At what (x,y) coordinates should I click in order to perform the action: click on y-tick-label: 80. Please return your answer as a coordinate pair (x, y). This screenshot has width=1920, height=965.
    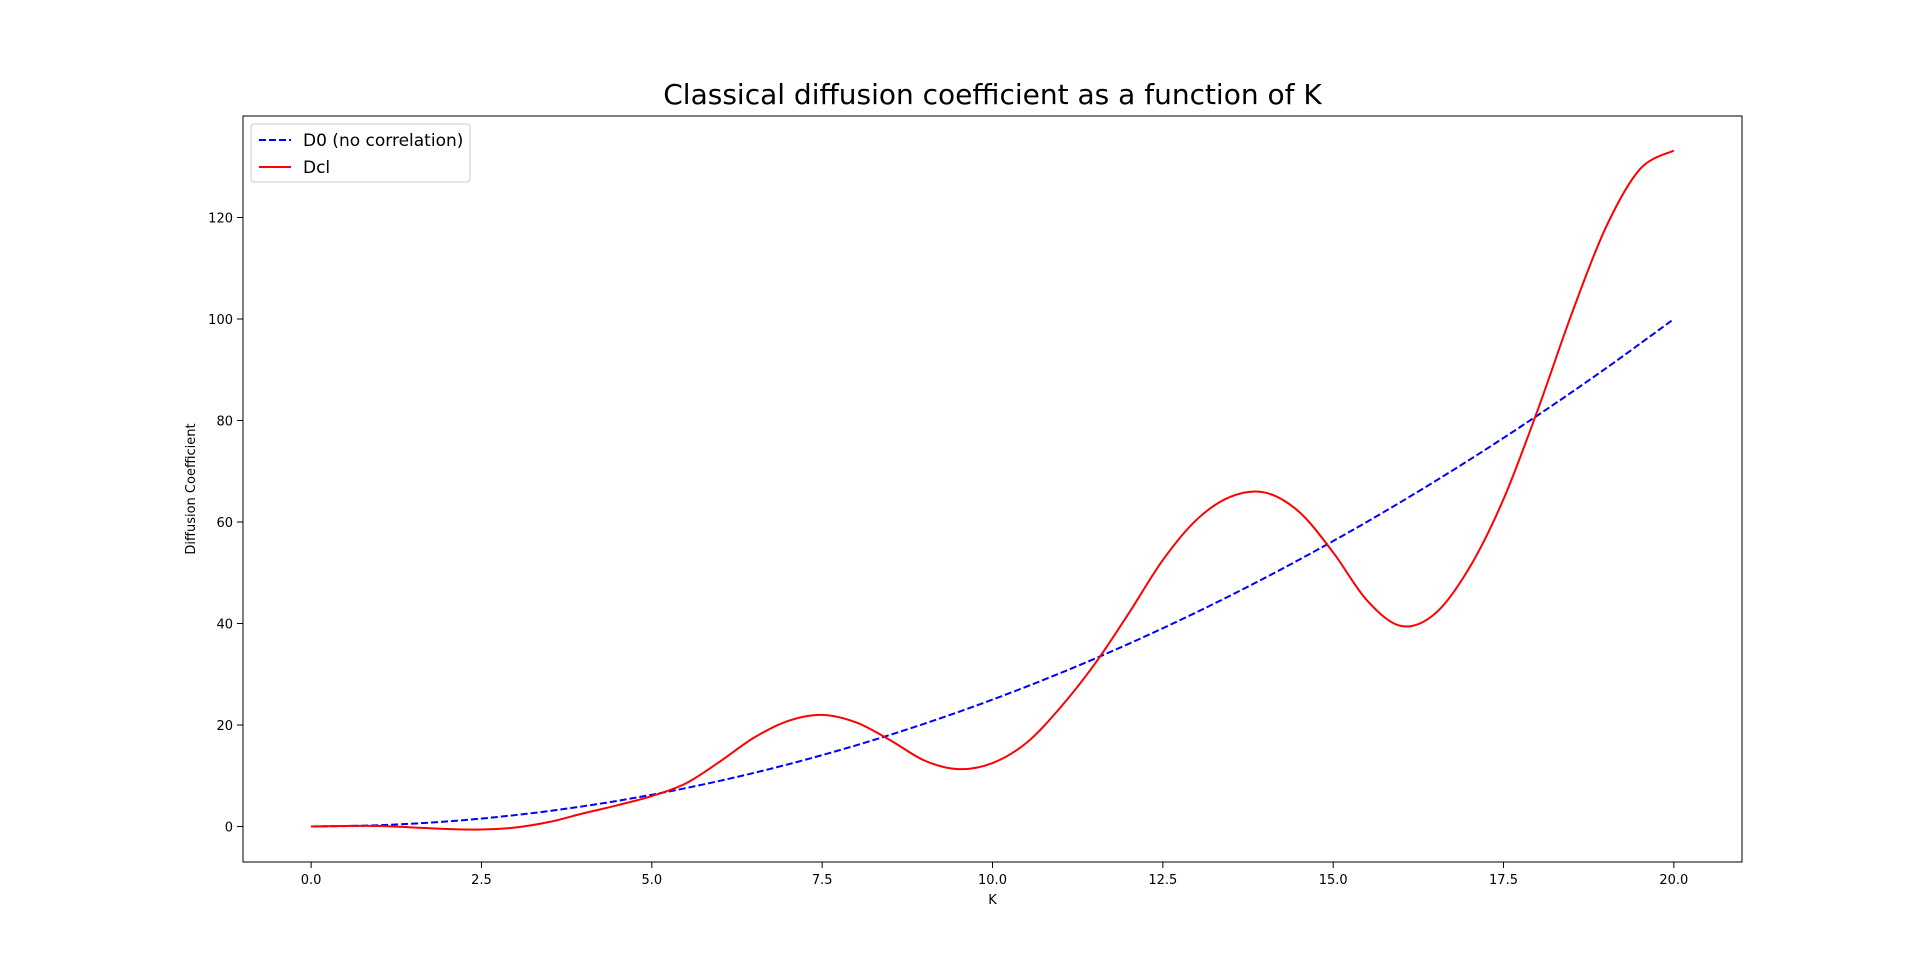
    Looking at the image, I should click on (224, 421).